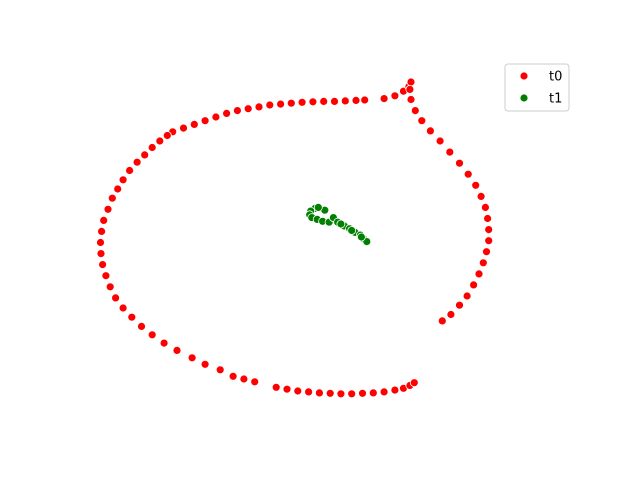 This screenshot has height=480, width=640. What do you see at coordinates (555, 77) in the screenshot?
I see `legend-label-t0: t0` at bounding box center [555, 77].